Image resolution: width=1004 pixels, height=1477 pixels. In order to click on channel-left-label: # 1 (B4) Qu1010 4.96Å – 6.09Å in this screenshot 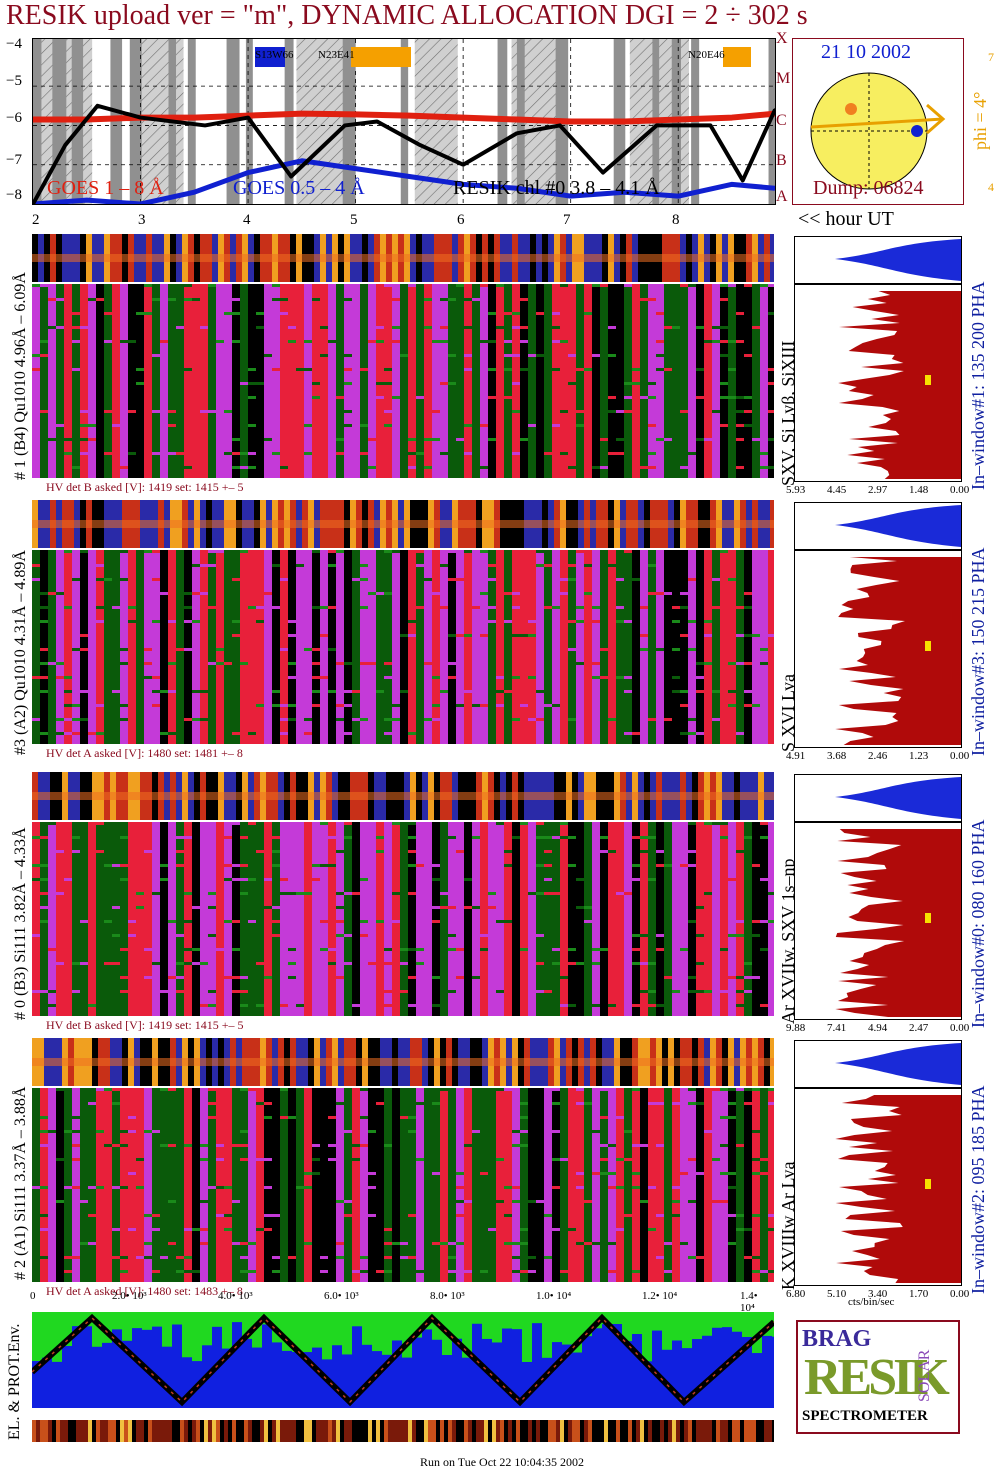, I will do `click(20, 376)`.